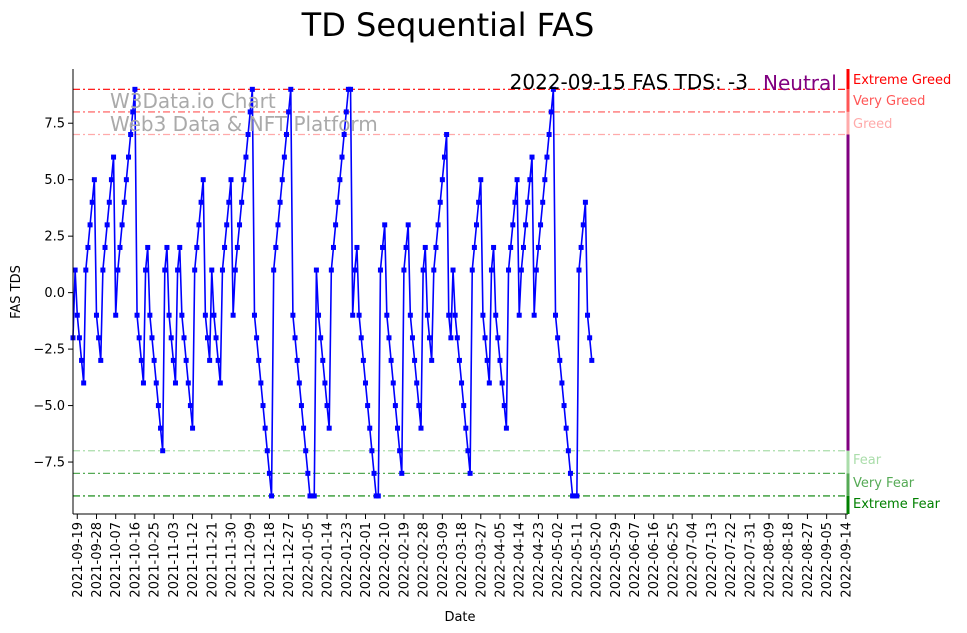  Describe the element at coordinates (889, 101) in the screenshot. I see `zone-label-very-greed: Very Greed` at that location.